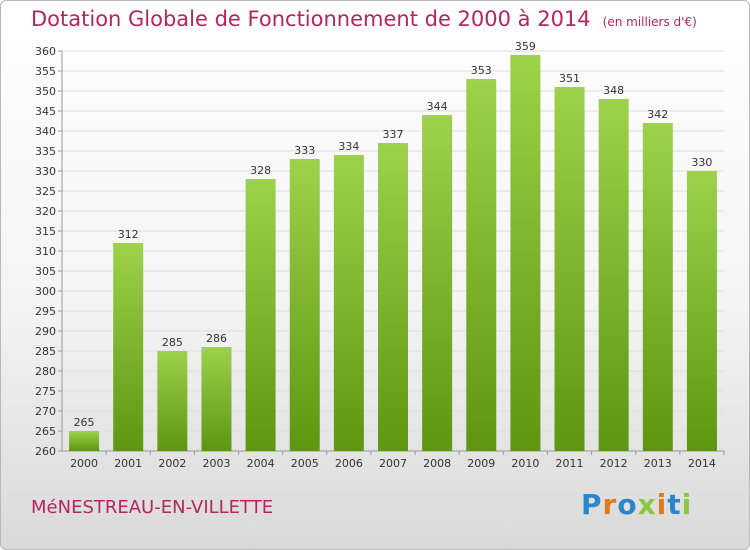 The height and width of the screenshot is (550, 750). What do you see at coordinates (261, 463) in the screenshot?
I see `x-tick-label: 2004` at bounding box center [261, 463].